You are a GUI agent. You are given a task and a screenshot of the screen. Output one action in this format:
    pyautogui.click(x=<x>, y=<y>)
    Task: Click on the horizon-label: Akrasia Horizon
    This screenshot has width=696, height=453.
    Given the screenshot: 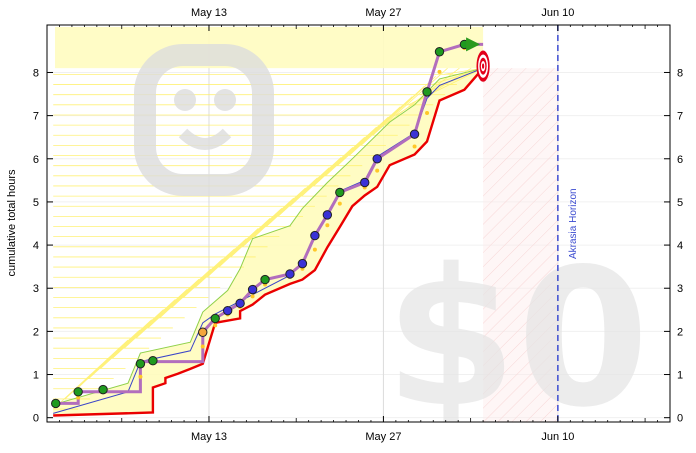 What is the action you would take?
    pyautogui.click(x=573, y=223)
    